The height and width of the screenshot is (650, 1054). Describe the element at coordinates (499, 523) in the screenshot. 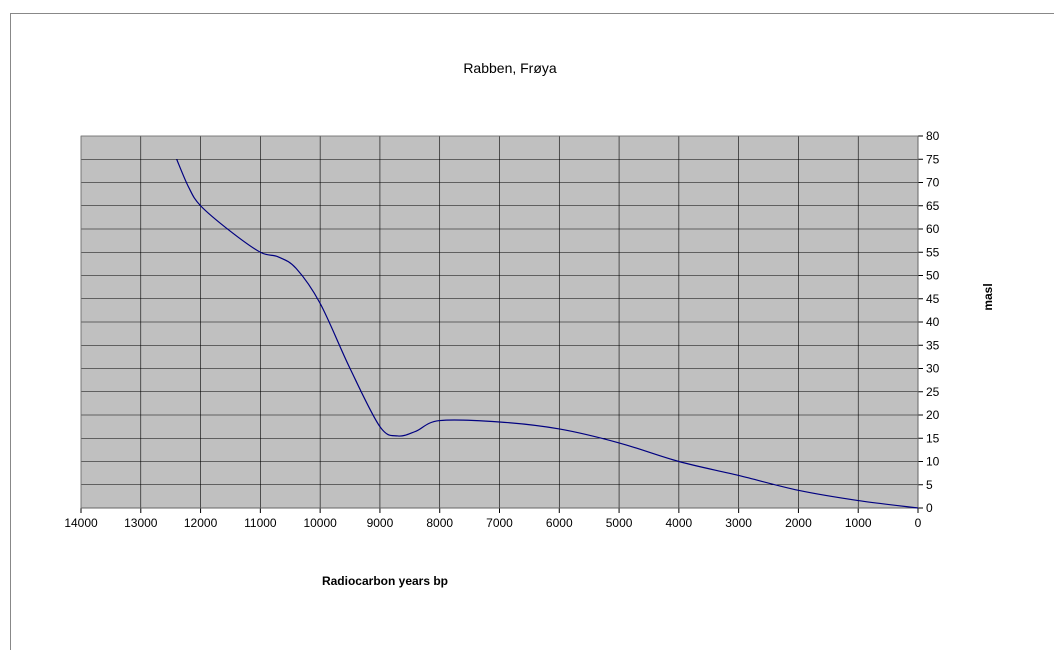

I see `x-tick-label: 7000` at that location.